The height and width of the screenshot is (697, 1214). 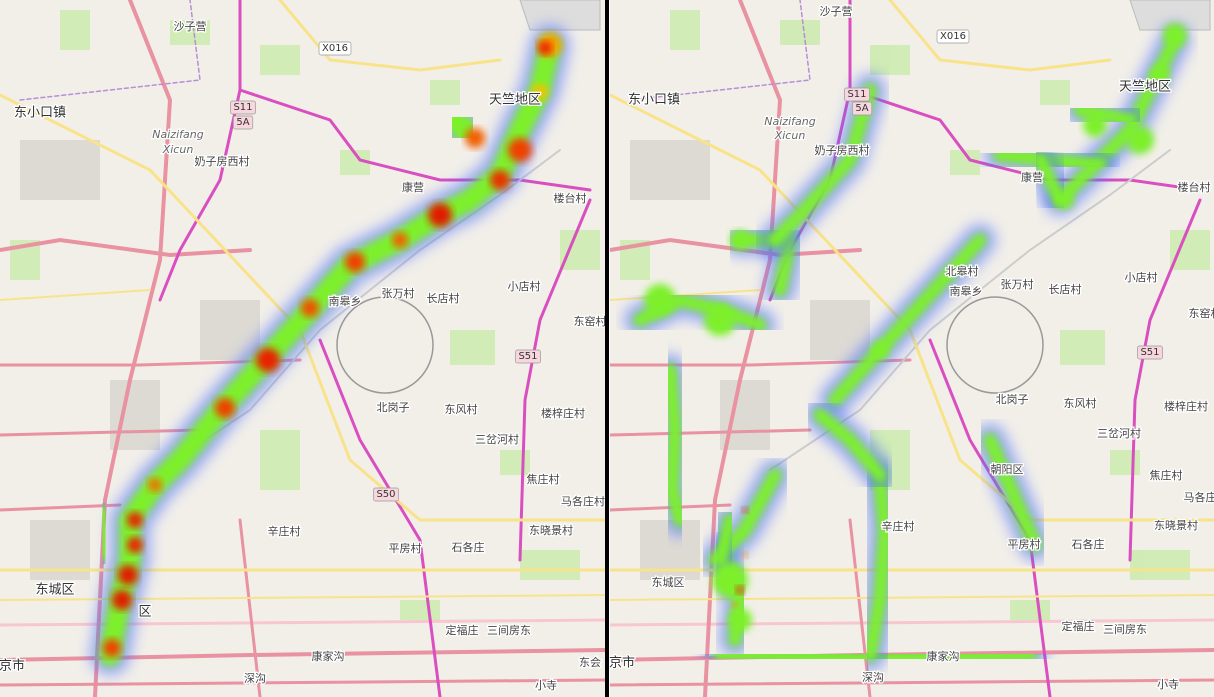 What do you see at coordinates (543, 479) in the screenshot?
I see `place-label: 焦庄村` at bounding box center [543, 479].